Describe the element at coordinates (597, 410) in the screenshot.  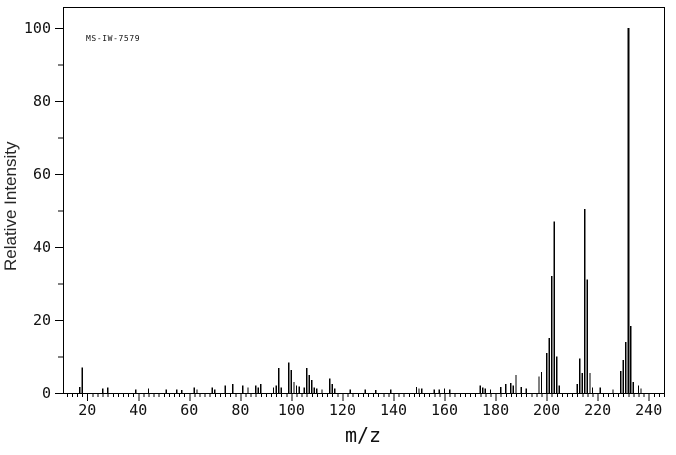
I see `svg-text: 220` at that location.